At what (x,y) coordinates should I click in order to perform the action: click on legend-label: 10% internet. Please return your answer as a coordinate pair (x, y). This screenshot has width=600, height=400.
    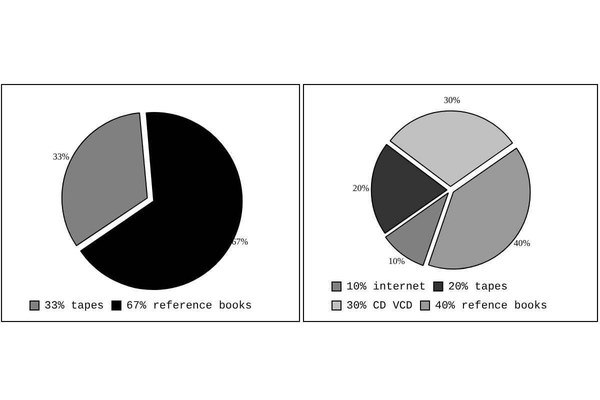
    Looking at the image, I should click on (386, 287).